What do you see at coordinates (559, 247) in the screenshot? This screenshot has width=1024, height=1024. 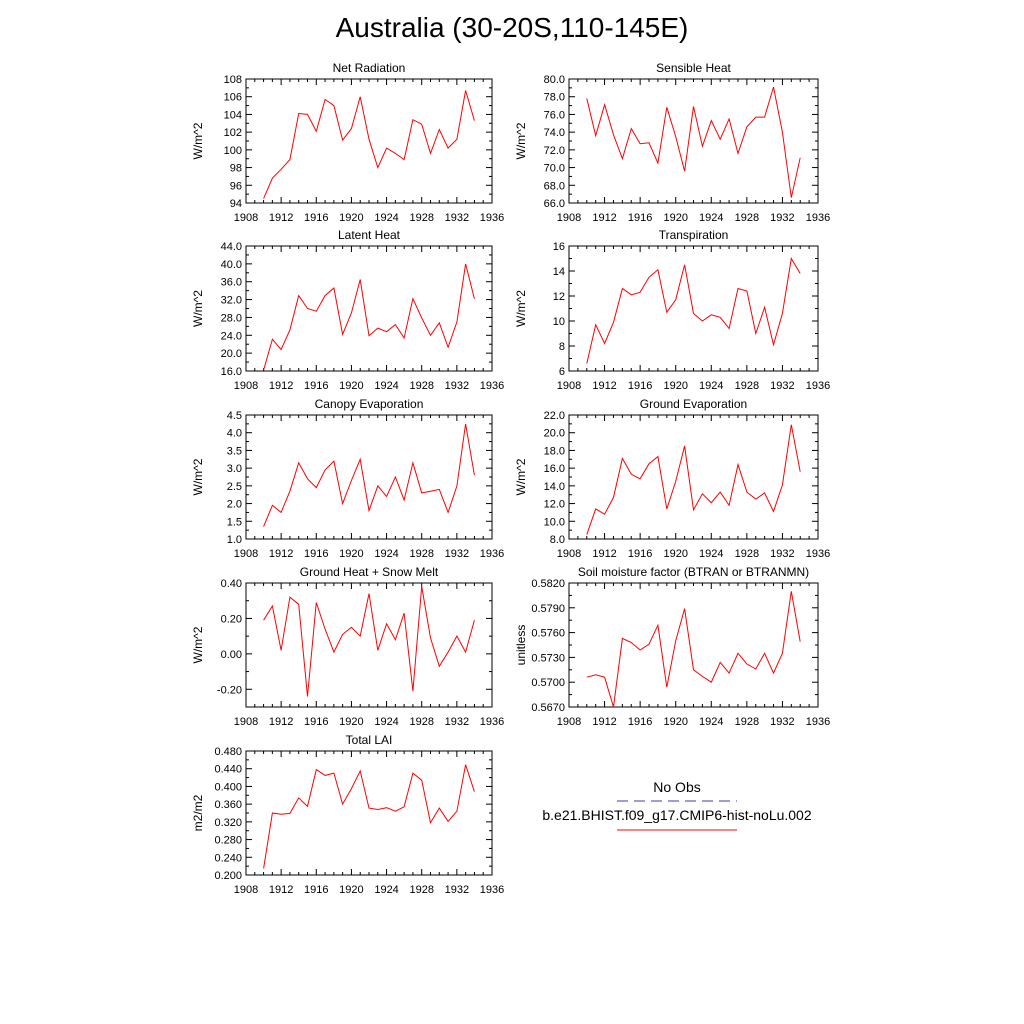 I see `y-tick-label: 16` at bounding box center [559, 247].